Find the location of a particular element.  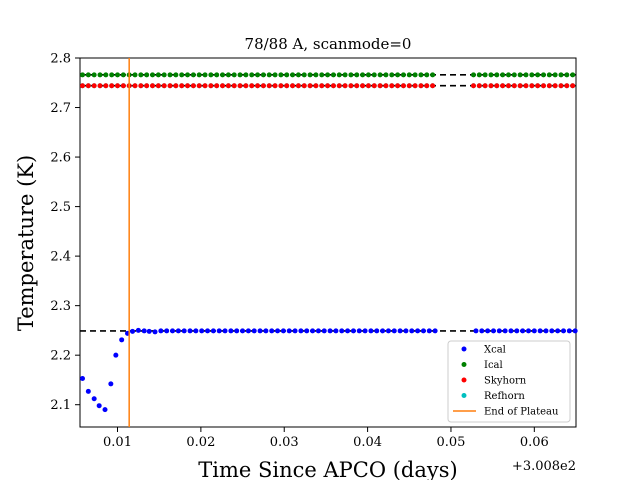

y-tick-label: 2.2 is located at coordinates (60, 356).